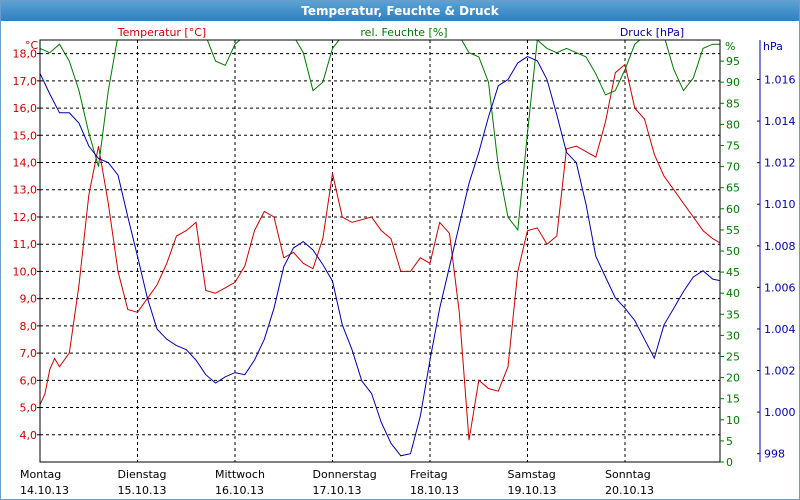 This screenshot has height=500, width=800. What do you see at coordinates (733, 124) in the screenshot?
I see `tick-label-humidity: 80` at bounding box center [733, 124].